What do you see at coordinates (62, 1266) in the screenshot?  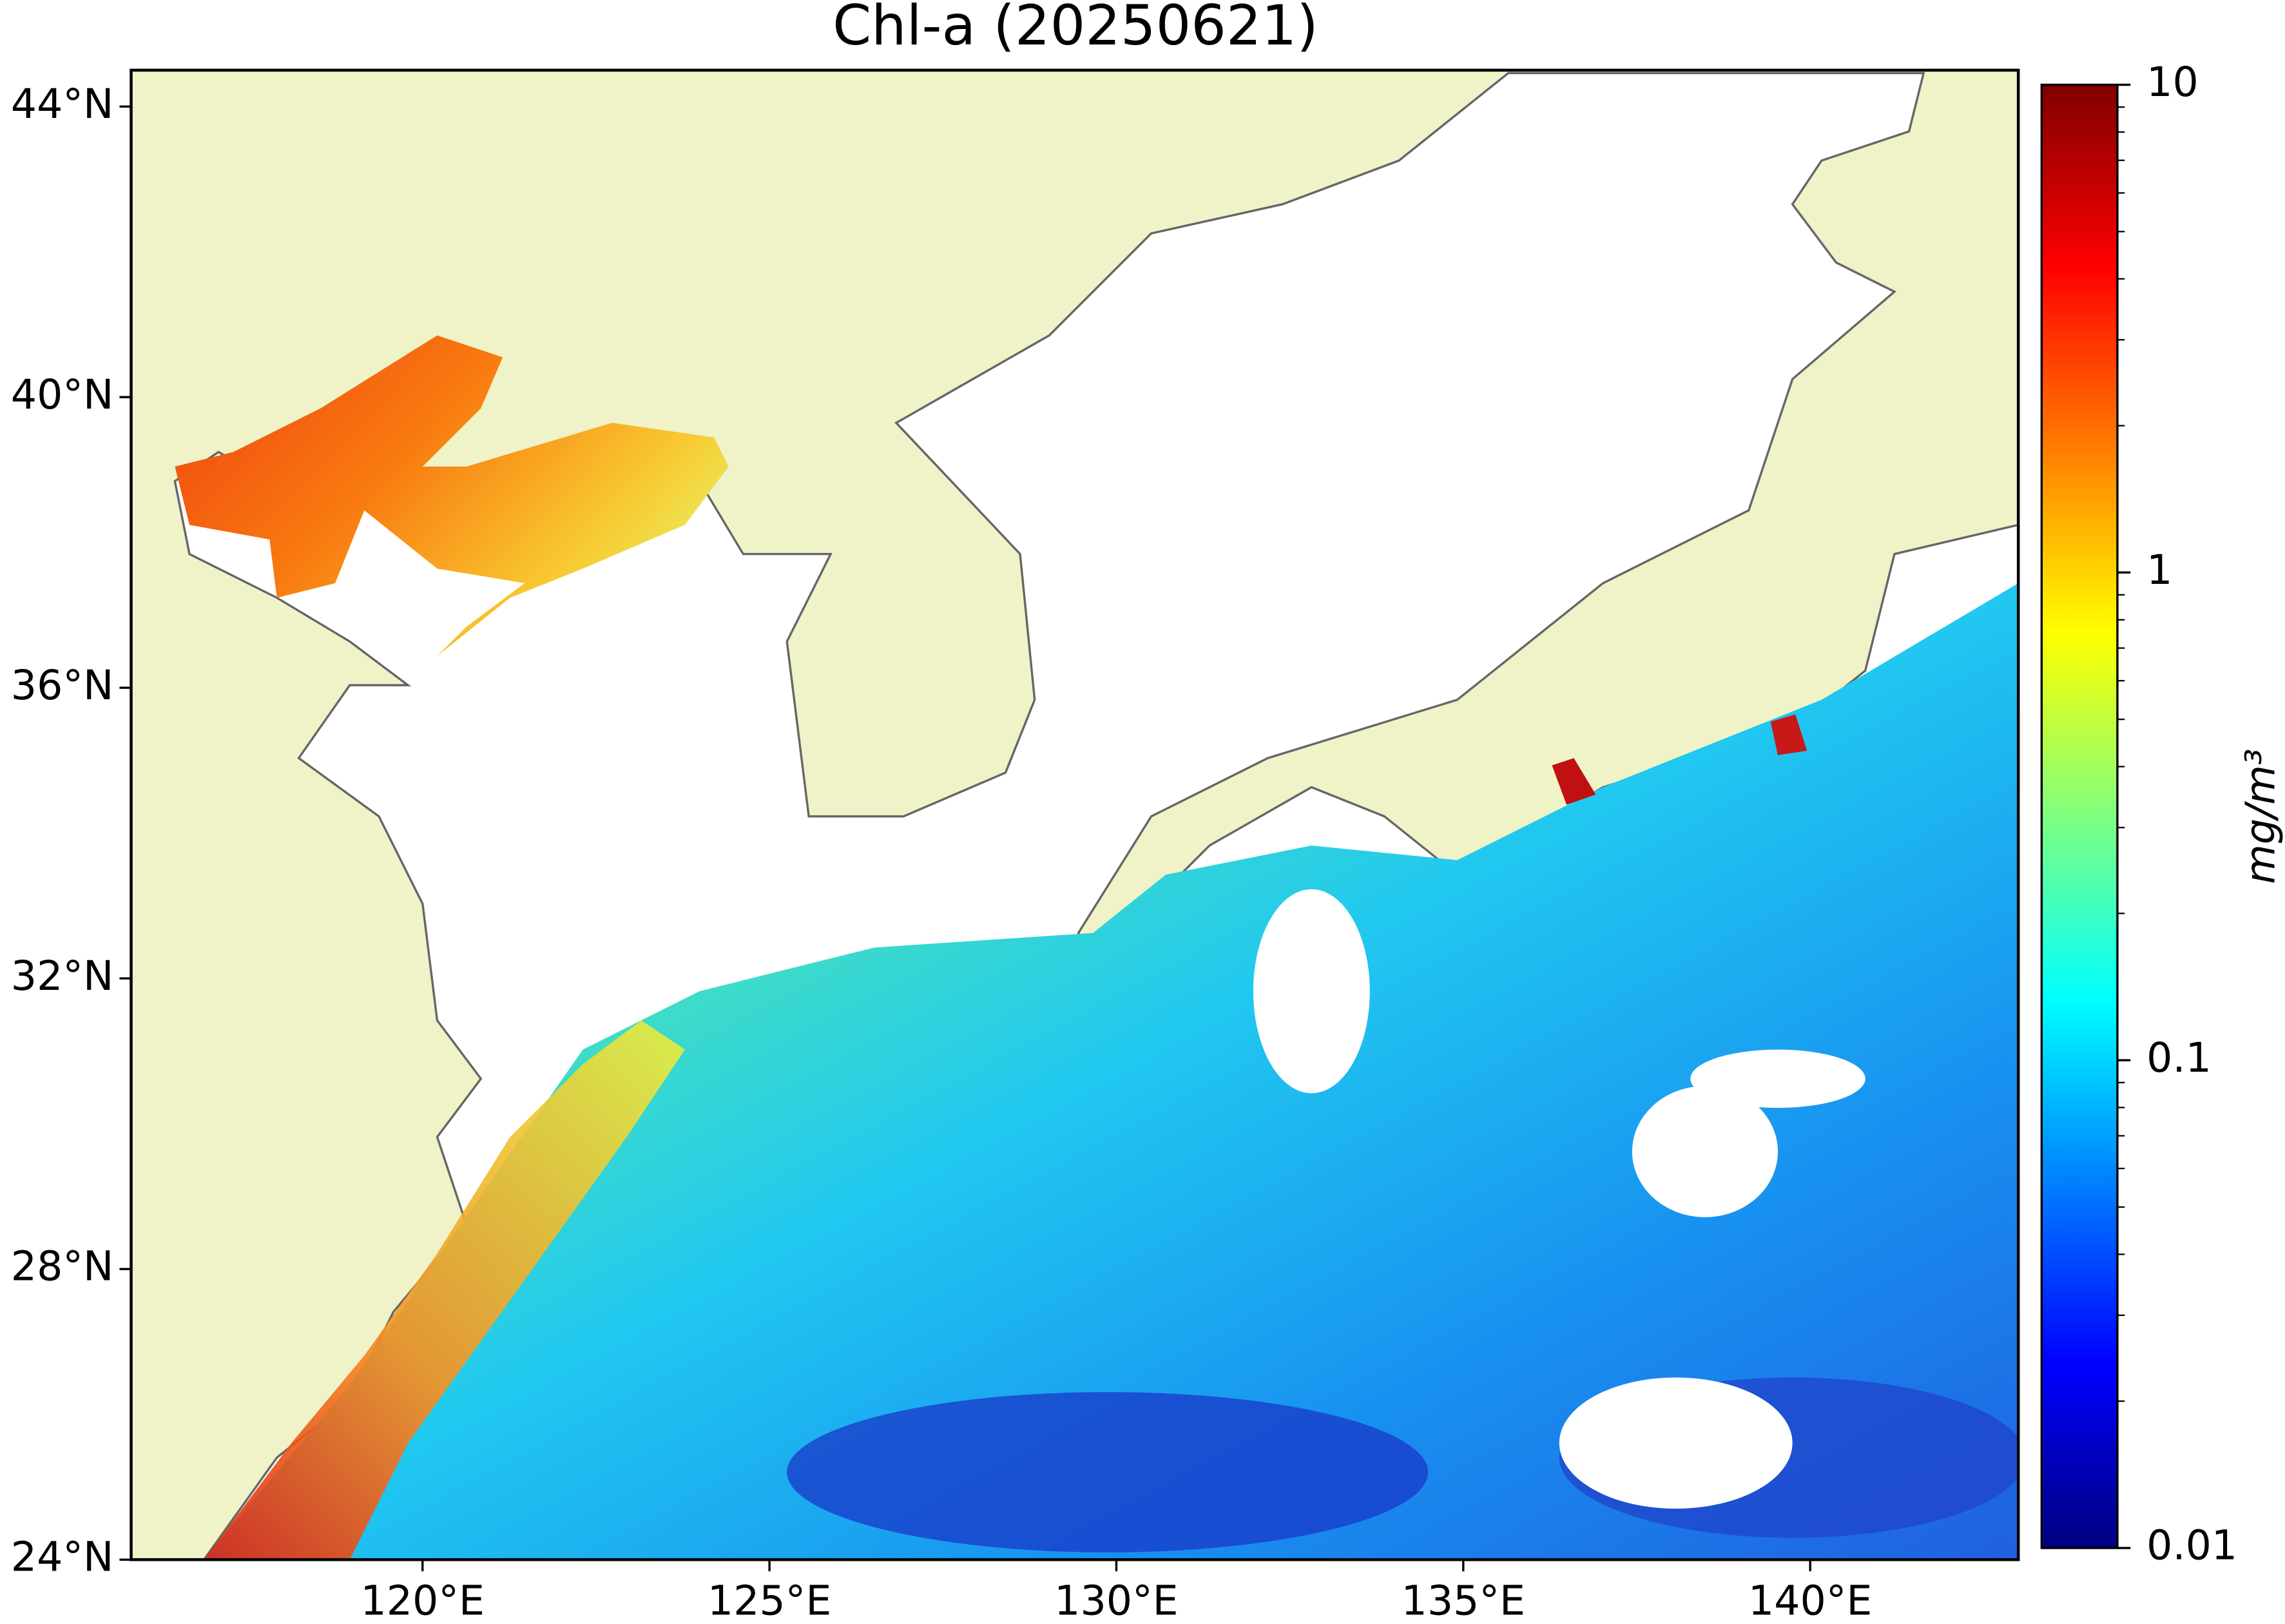 I see `y-tick-label: 28°N` at bounding box center [62, 1266].